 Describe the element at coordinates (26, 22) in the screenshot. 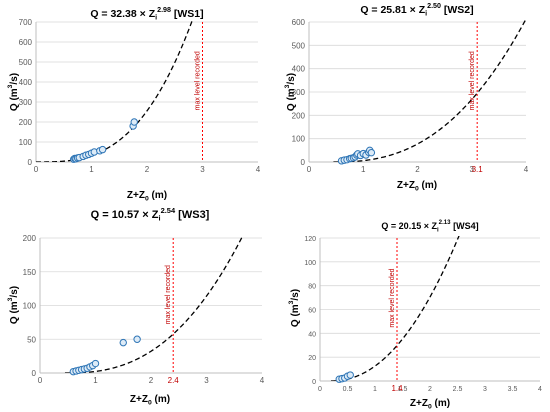

I see `y-tick-label: 700` at that location.